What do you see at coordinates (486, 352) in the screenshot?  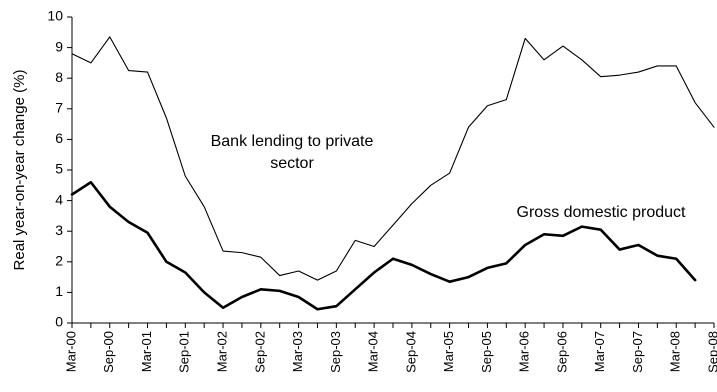 I see `x-tick-label: Sep-05` at bounding box center [486, 352].